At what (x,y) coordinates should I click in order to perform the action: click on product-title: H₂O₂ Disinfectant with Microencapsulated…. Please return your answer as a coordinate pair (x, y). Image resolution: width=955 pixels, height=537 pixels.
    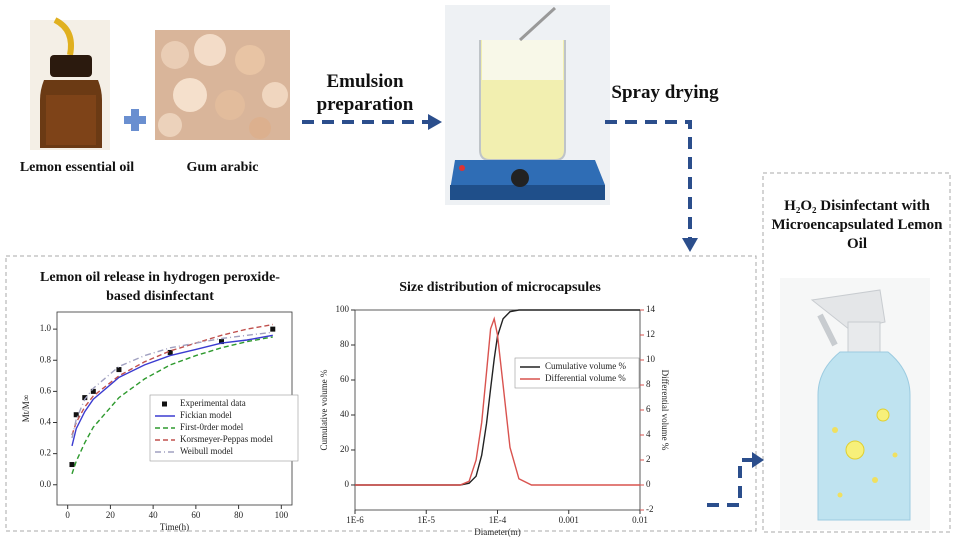
    Looking at the image, I should click on (857, 225).